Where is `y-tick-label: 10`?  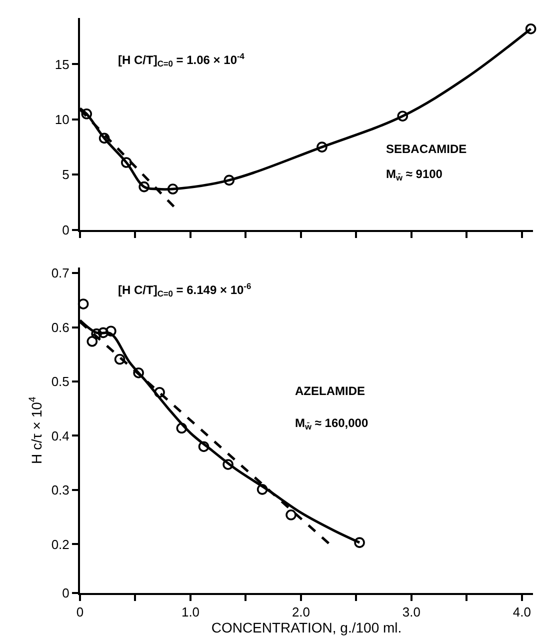
y-tick-label: 10 is located at coordinates (62, 119).